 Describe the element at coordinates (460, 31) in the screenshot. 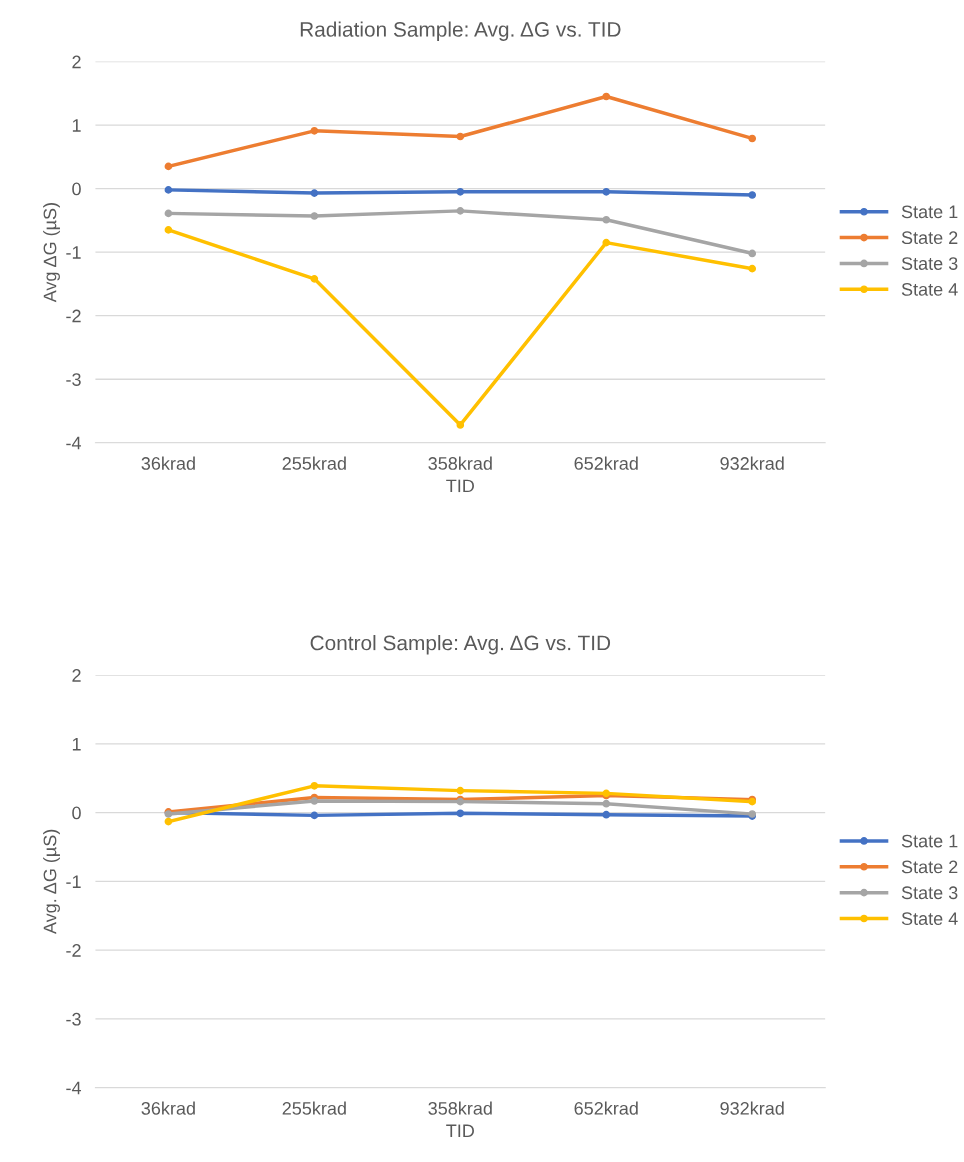

I see `chart-title: Radiation Sample: Avg. ΔG vs. TID` at that location.